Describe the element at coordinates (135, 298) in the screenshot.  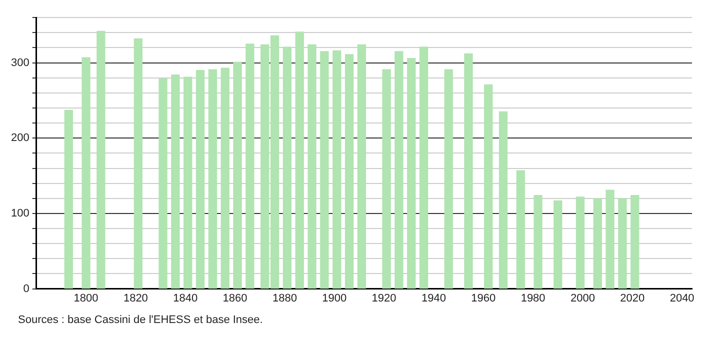
I see `x-tick-label: 1820` at that location.